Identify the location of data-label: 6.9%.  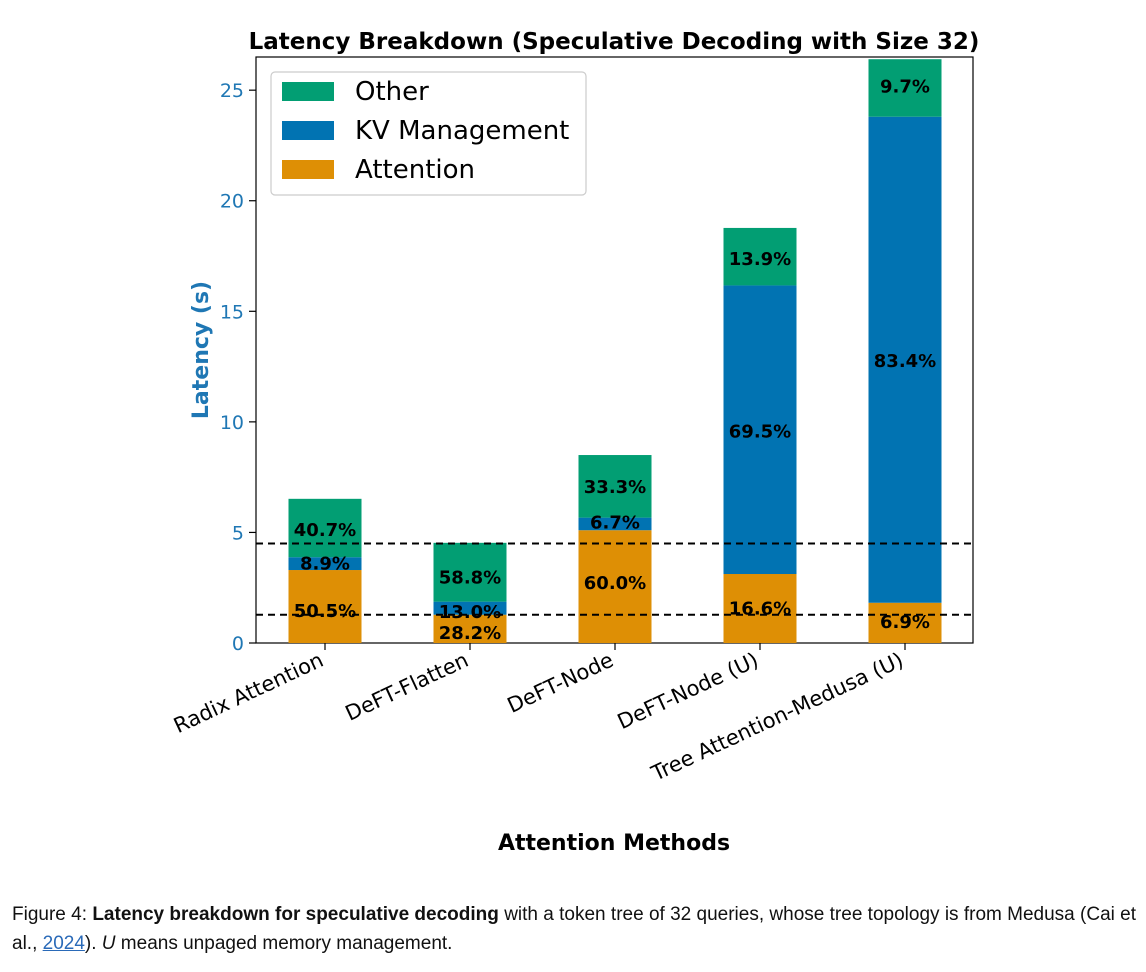
(905, 622).